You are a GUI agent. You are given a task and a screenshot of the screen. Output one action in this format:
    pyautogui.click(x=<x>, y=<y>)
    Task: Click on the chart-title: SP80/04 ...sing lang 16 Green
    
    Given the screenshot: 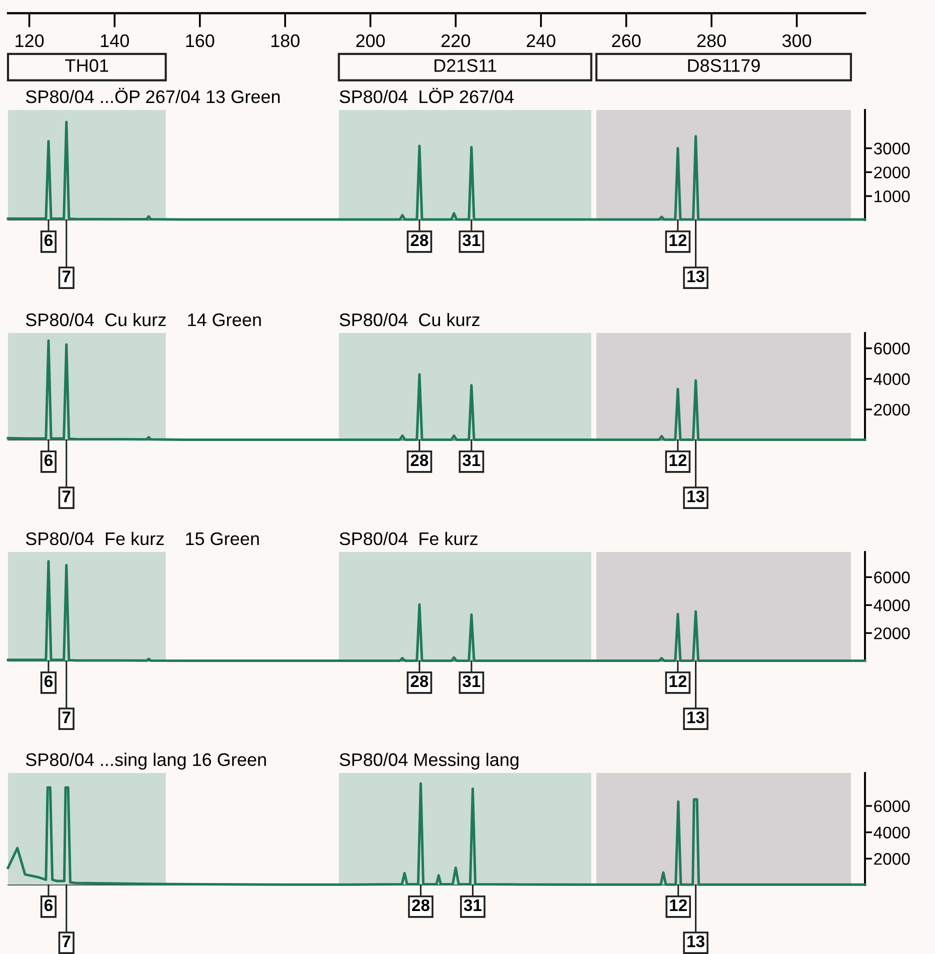 What is the action you would take?
    pyautogui.click(x=146, y=761)
    